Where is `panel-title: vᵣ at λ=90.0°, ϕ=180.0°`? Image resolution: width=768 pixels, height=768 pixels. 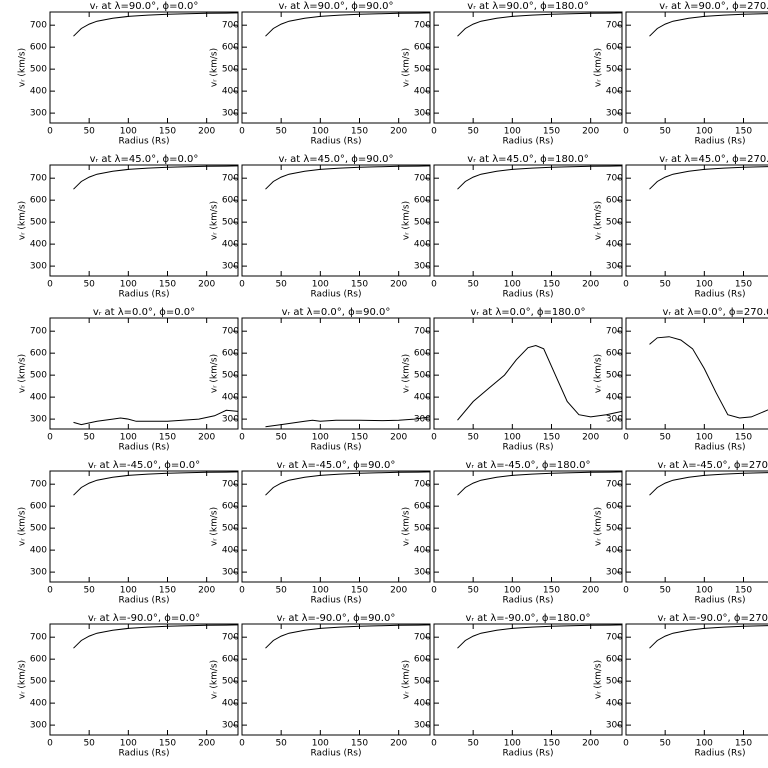
panel-title: vᵣ at λ=90.0°, ϕ=180.0° is located at coordinates (527, 6).